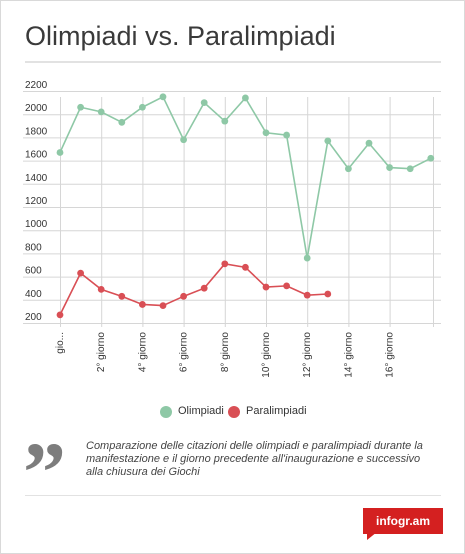  I want to click on legend: Olimpiadi Paralimpiadi, so click(233, 413).